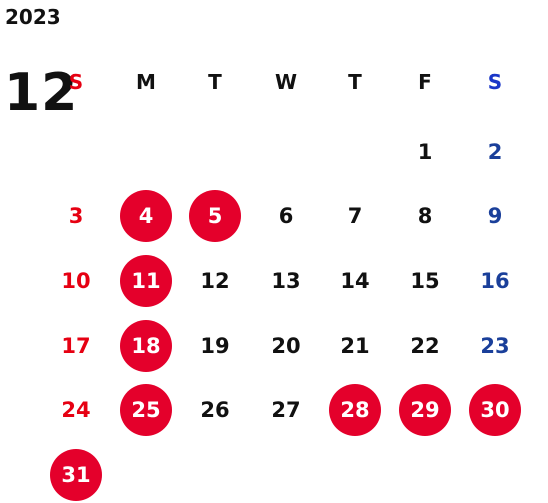 The width and height of the screenshot is (548, 503). I want to click on day-cell: 23, so click(495, 346).